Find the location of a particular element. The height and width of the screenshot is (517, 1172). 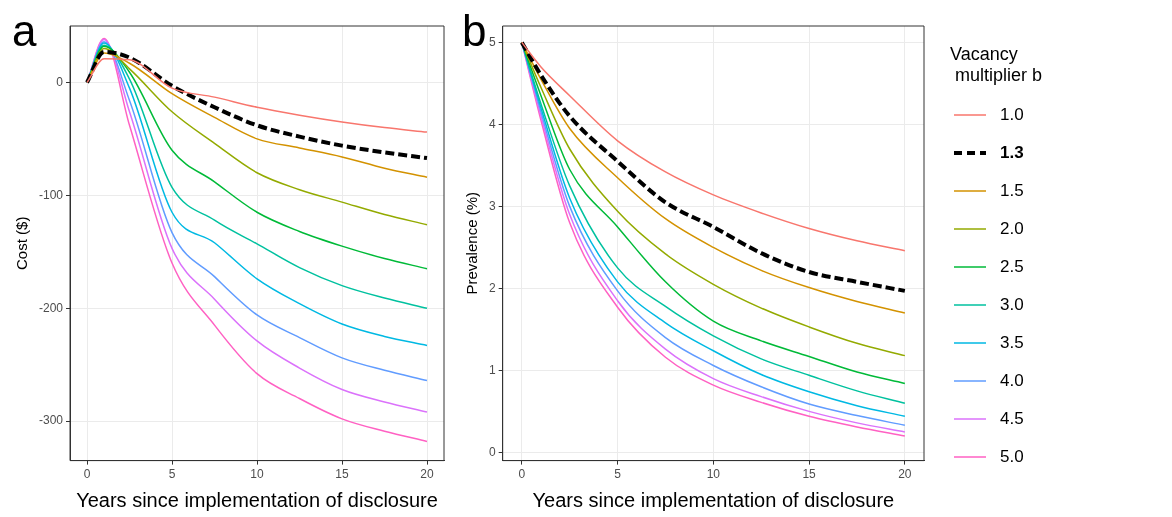

y-tick-label: 4 is located at coordinates (492, 123).